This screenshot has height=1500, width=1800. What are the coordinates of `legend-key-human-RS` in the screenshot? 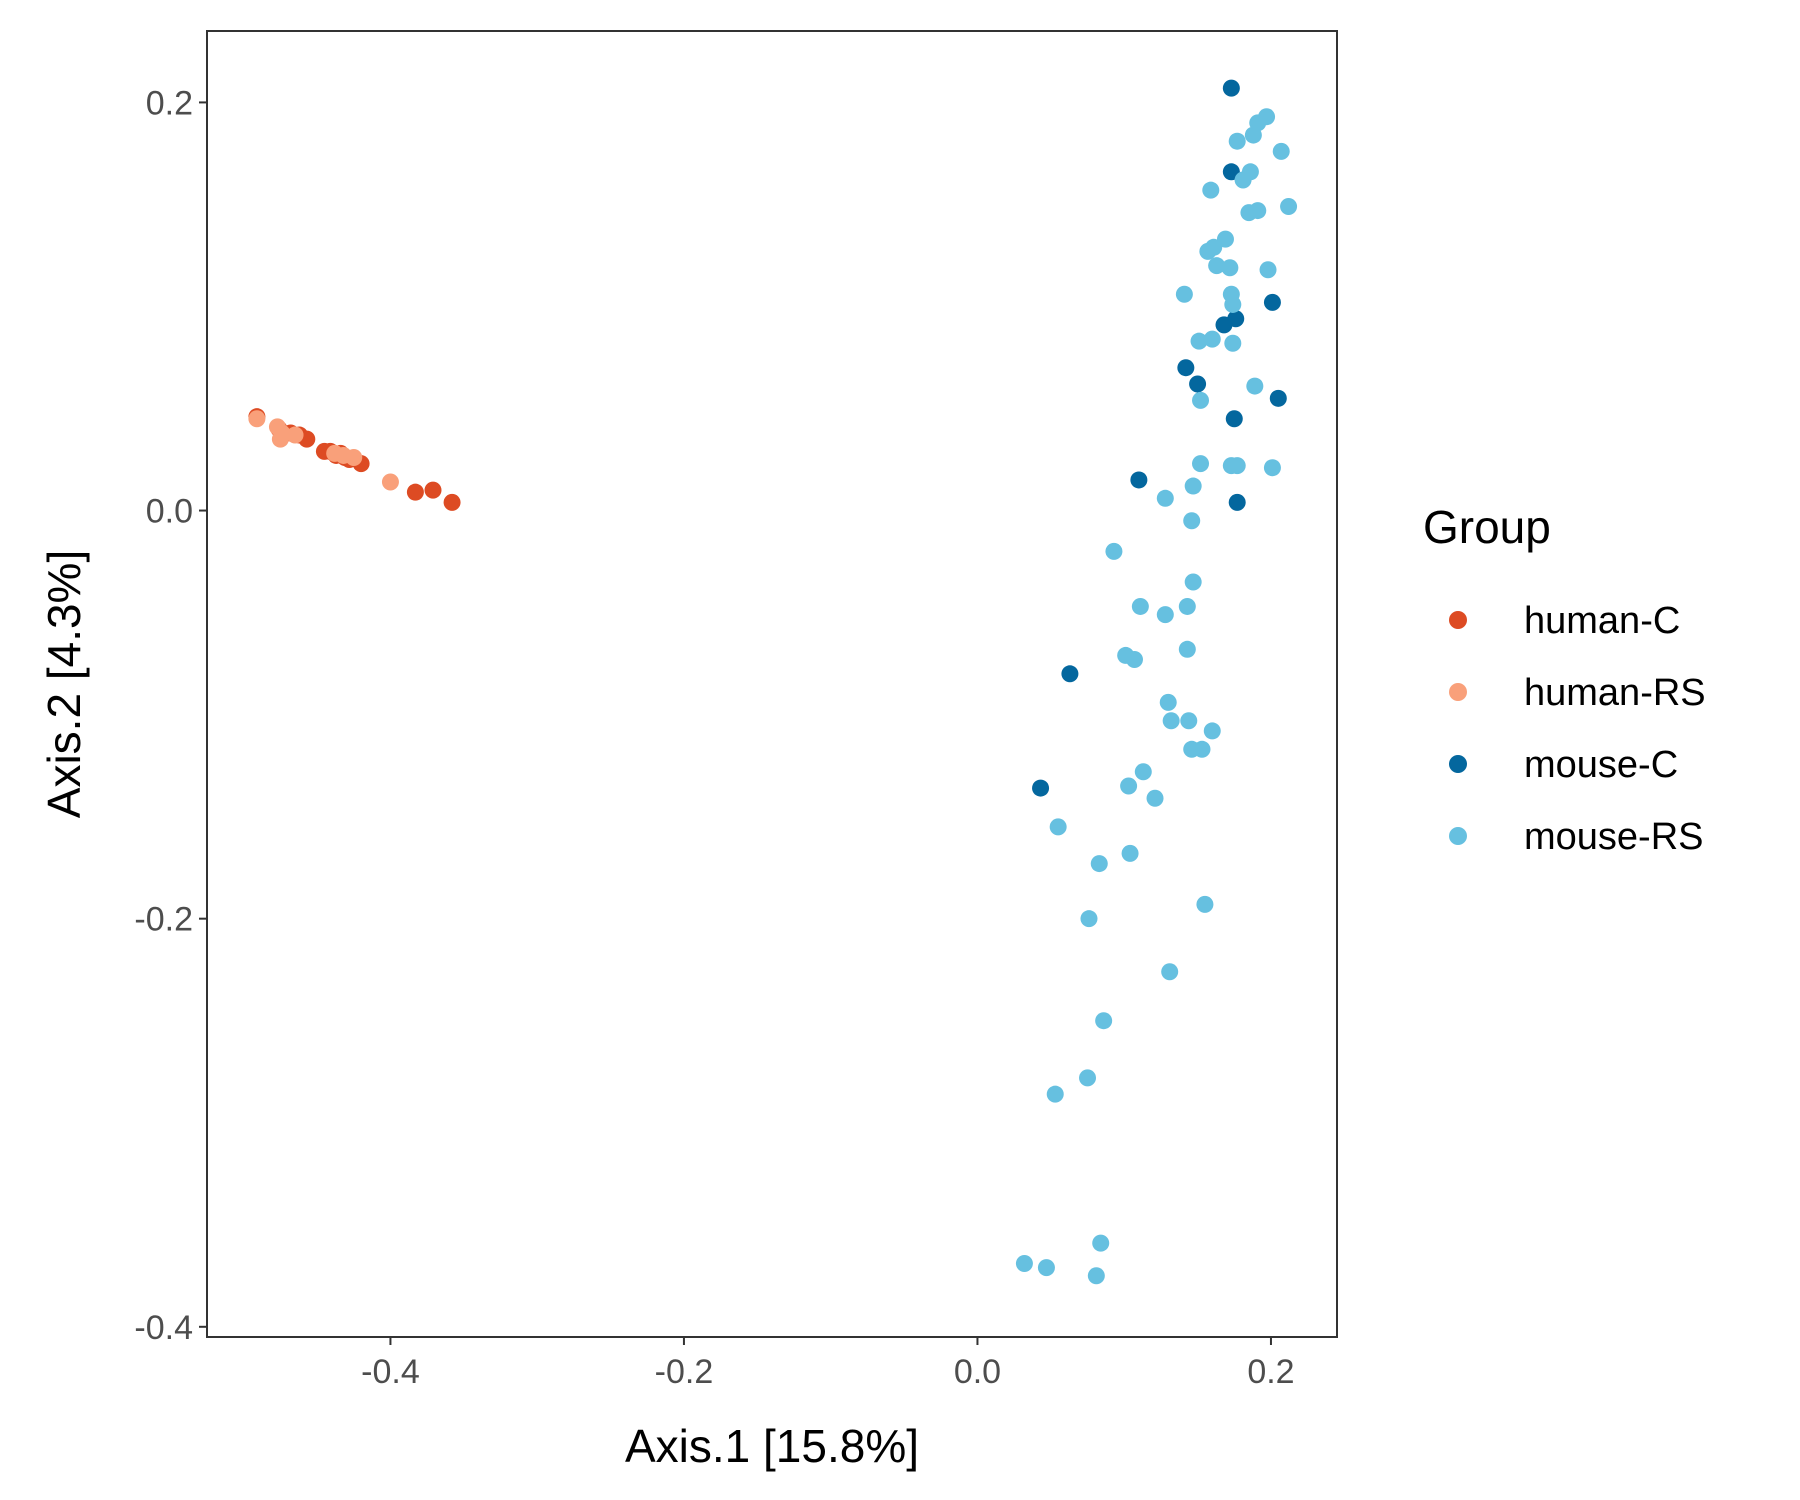 It's located at (1458, 692).